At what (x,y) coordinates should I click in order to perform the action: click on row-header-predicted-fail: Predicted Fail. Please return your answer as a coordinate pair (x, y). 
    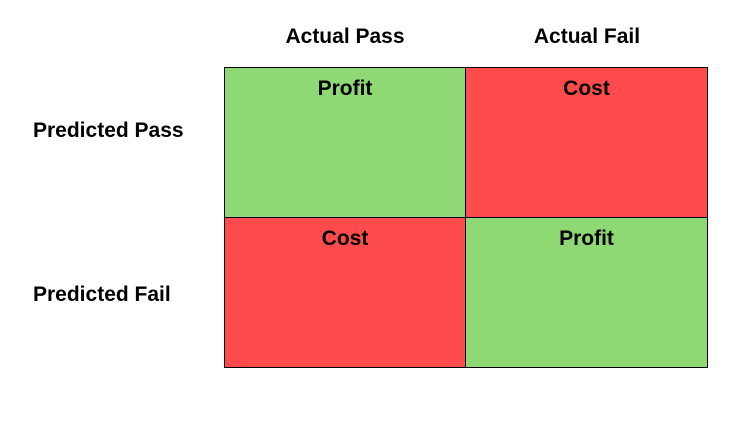
    Looking at the image, I should click on (102, 294).